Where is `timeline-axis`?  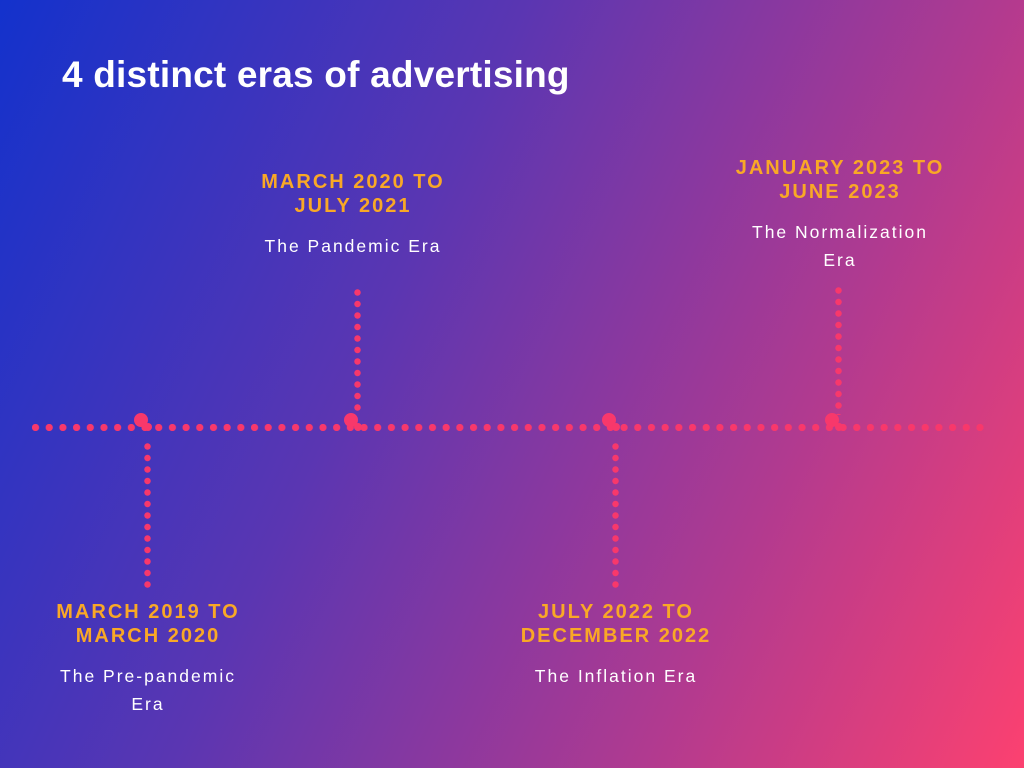
timeline-axis is located at coordinates (511, 427).